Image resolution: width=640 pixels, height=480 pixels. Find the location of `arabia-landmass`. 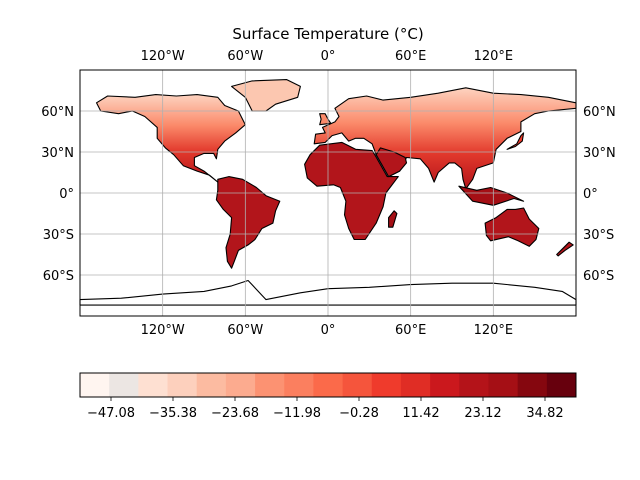

arabia-landmass is located at coordinates (391, 162).